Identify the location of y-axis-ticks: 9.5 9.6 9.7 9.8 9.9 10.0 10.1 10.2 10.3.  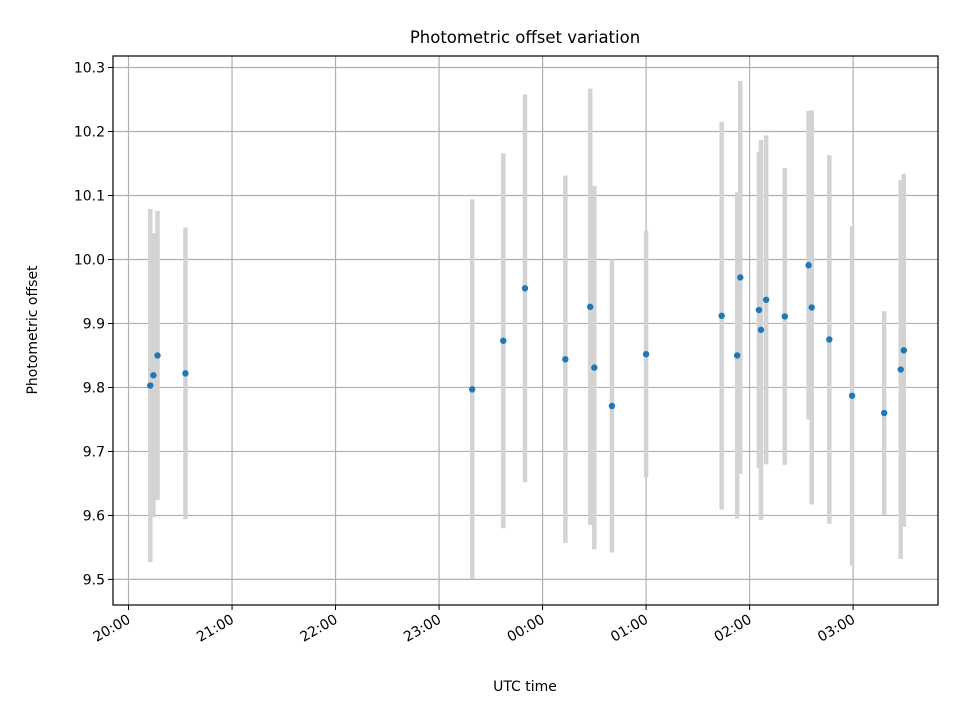
(93, 324).